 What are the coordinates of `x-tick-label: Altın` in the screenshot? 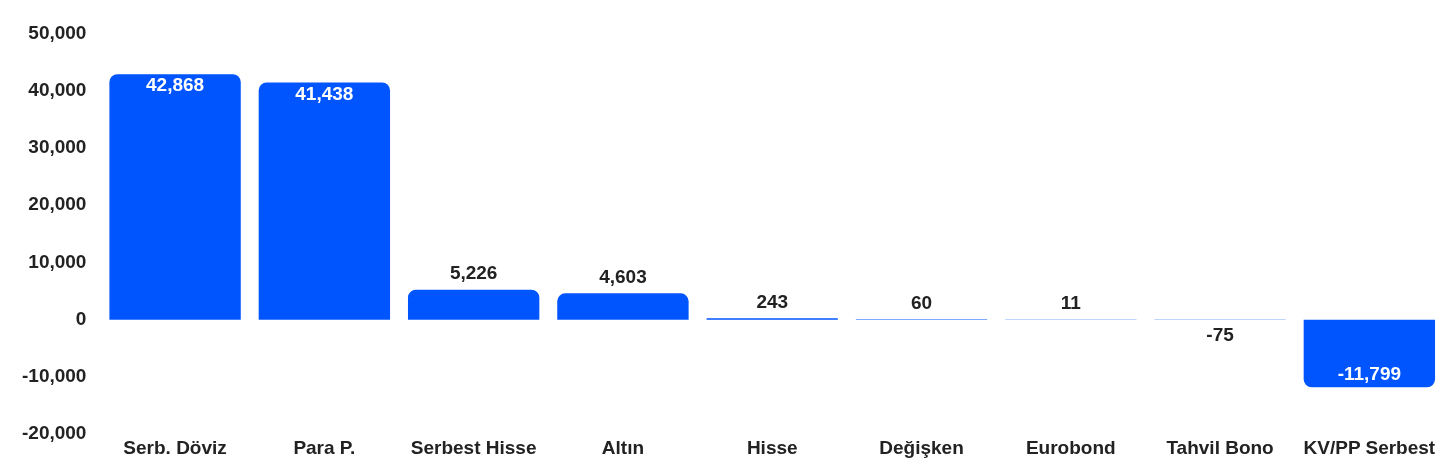 It's located at (623, 447).